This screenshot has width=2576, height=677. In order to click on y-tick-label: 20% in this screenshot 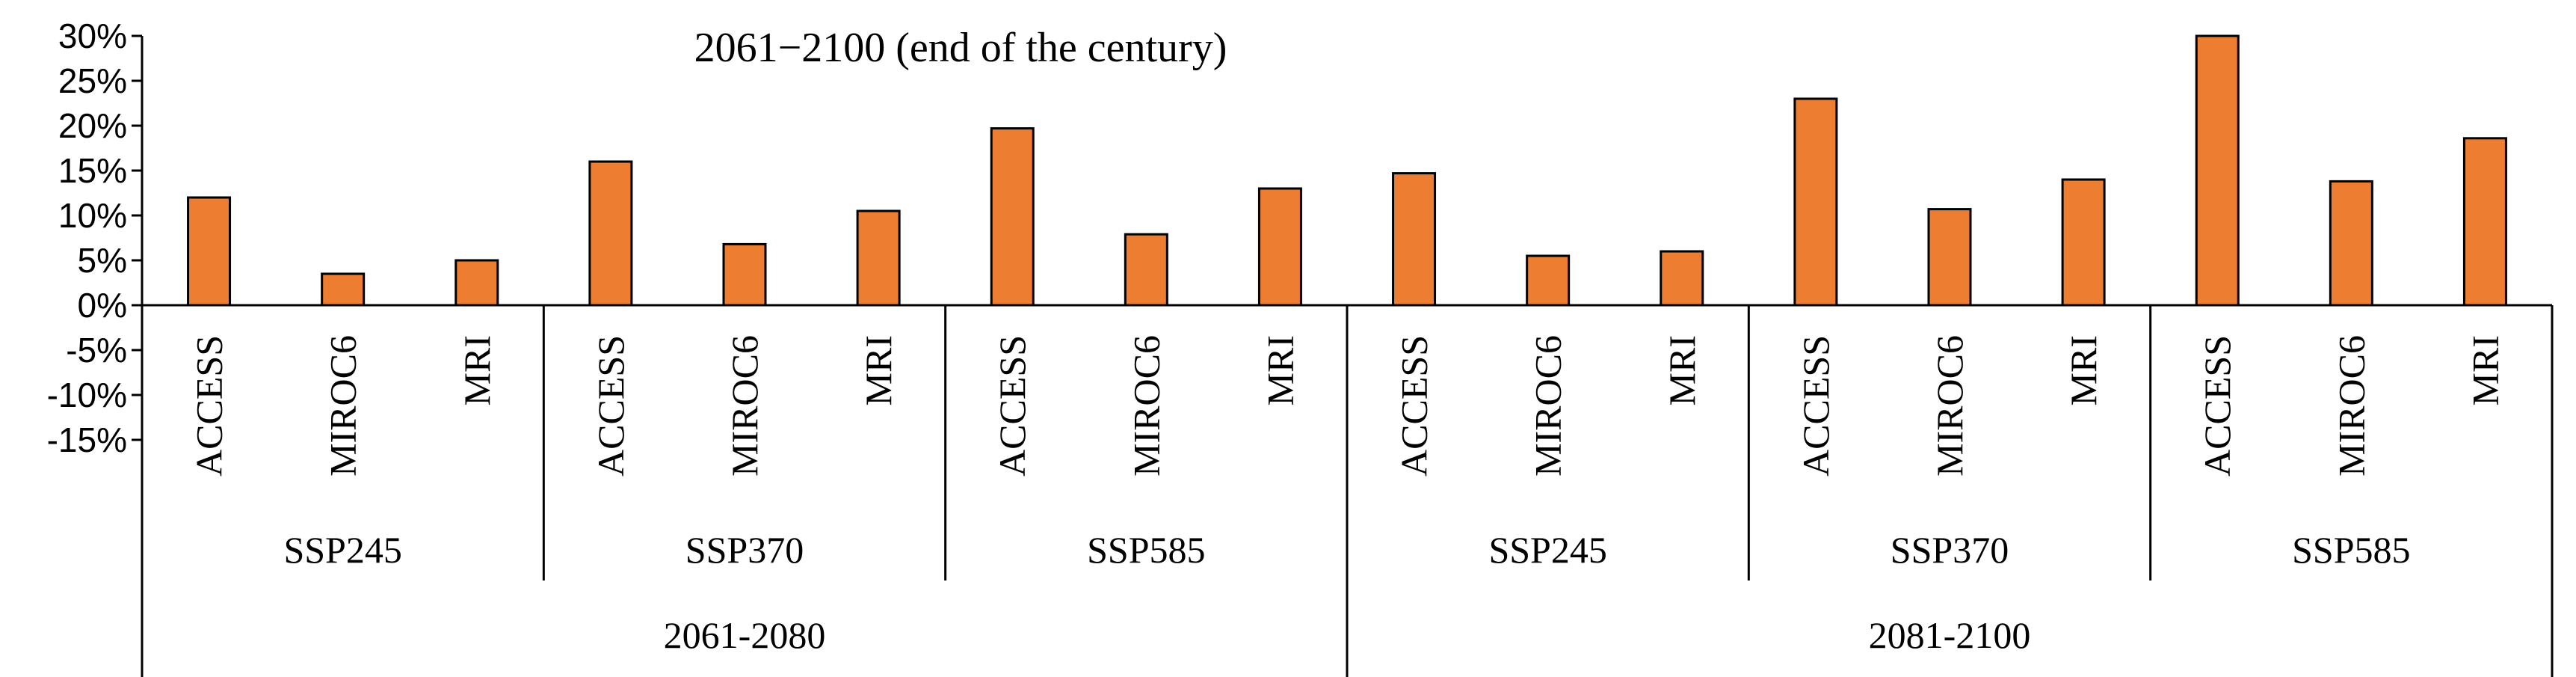, I will do `click(92, 125)`.